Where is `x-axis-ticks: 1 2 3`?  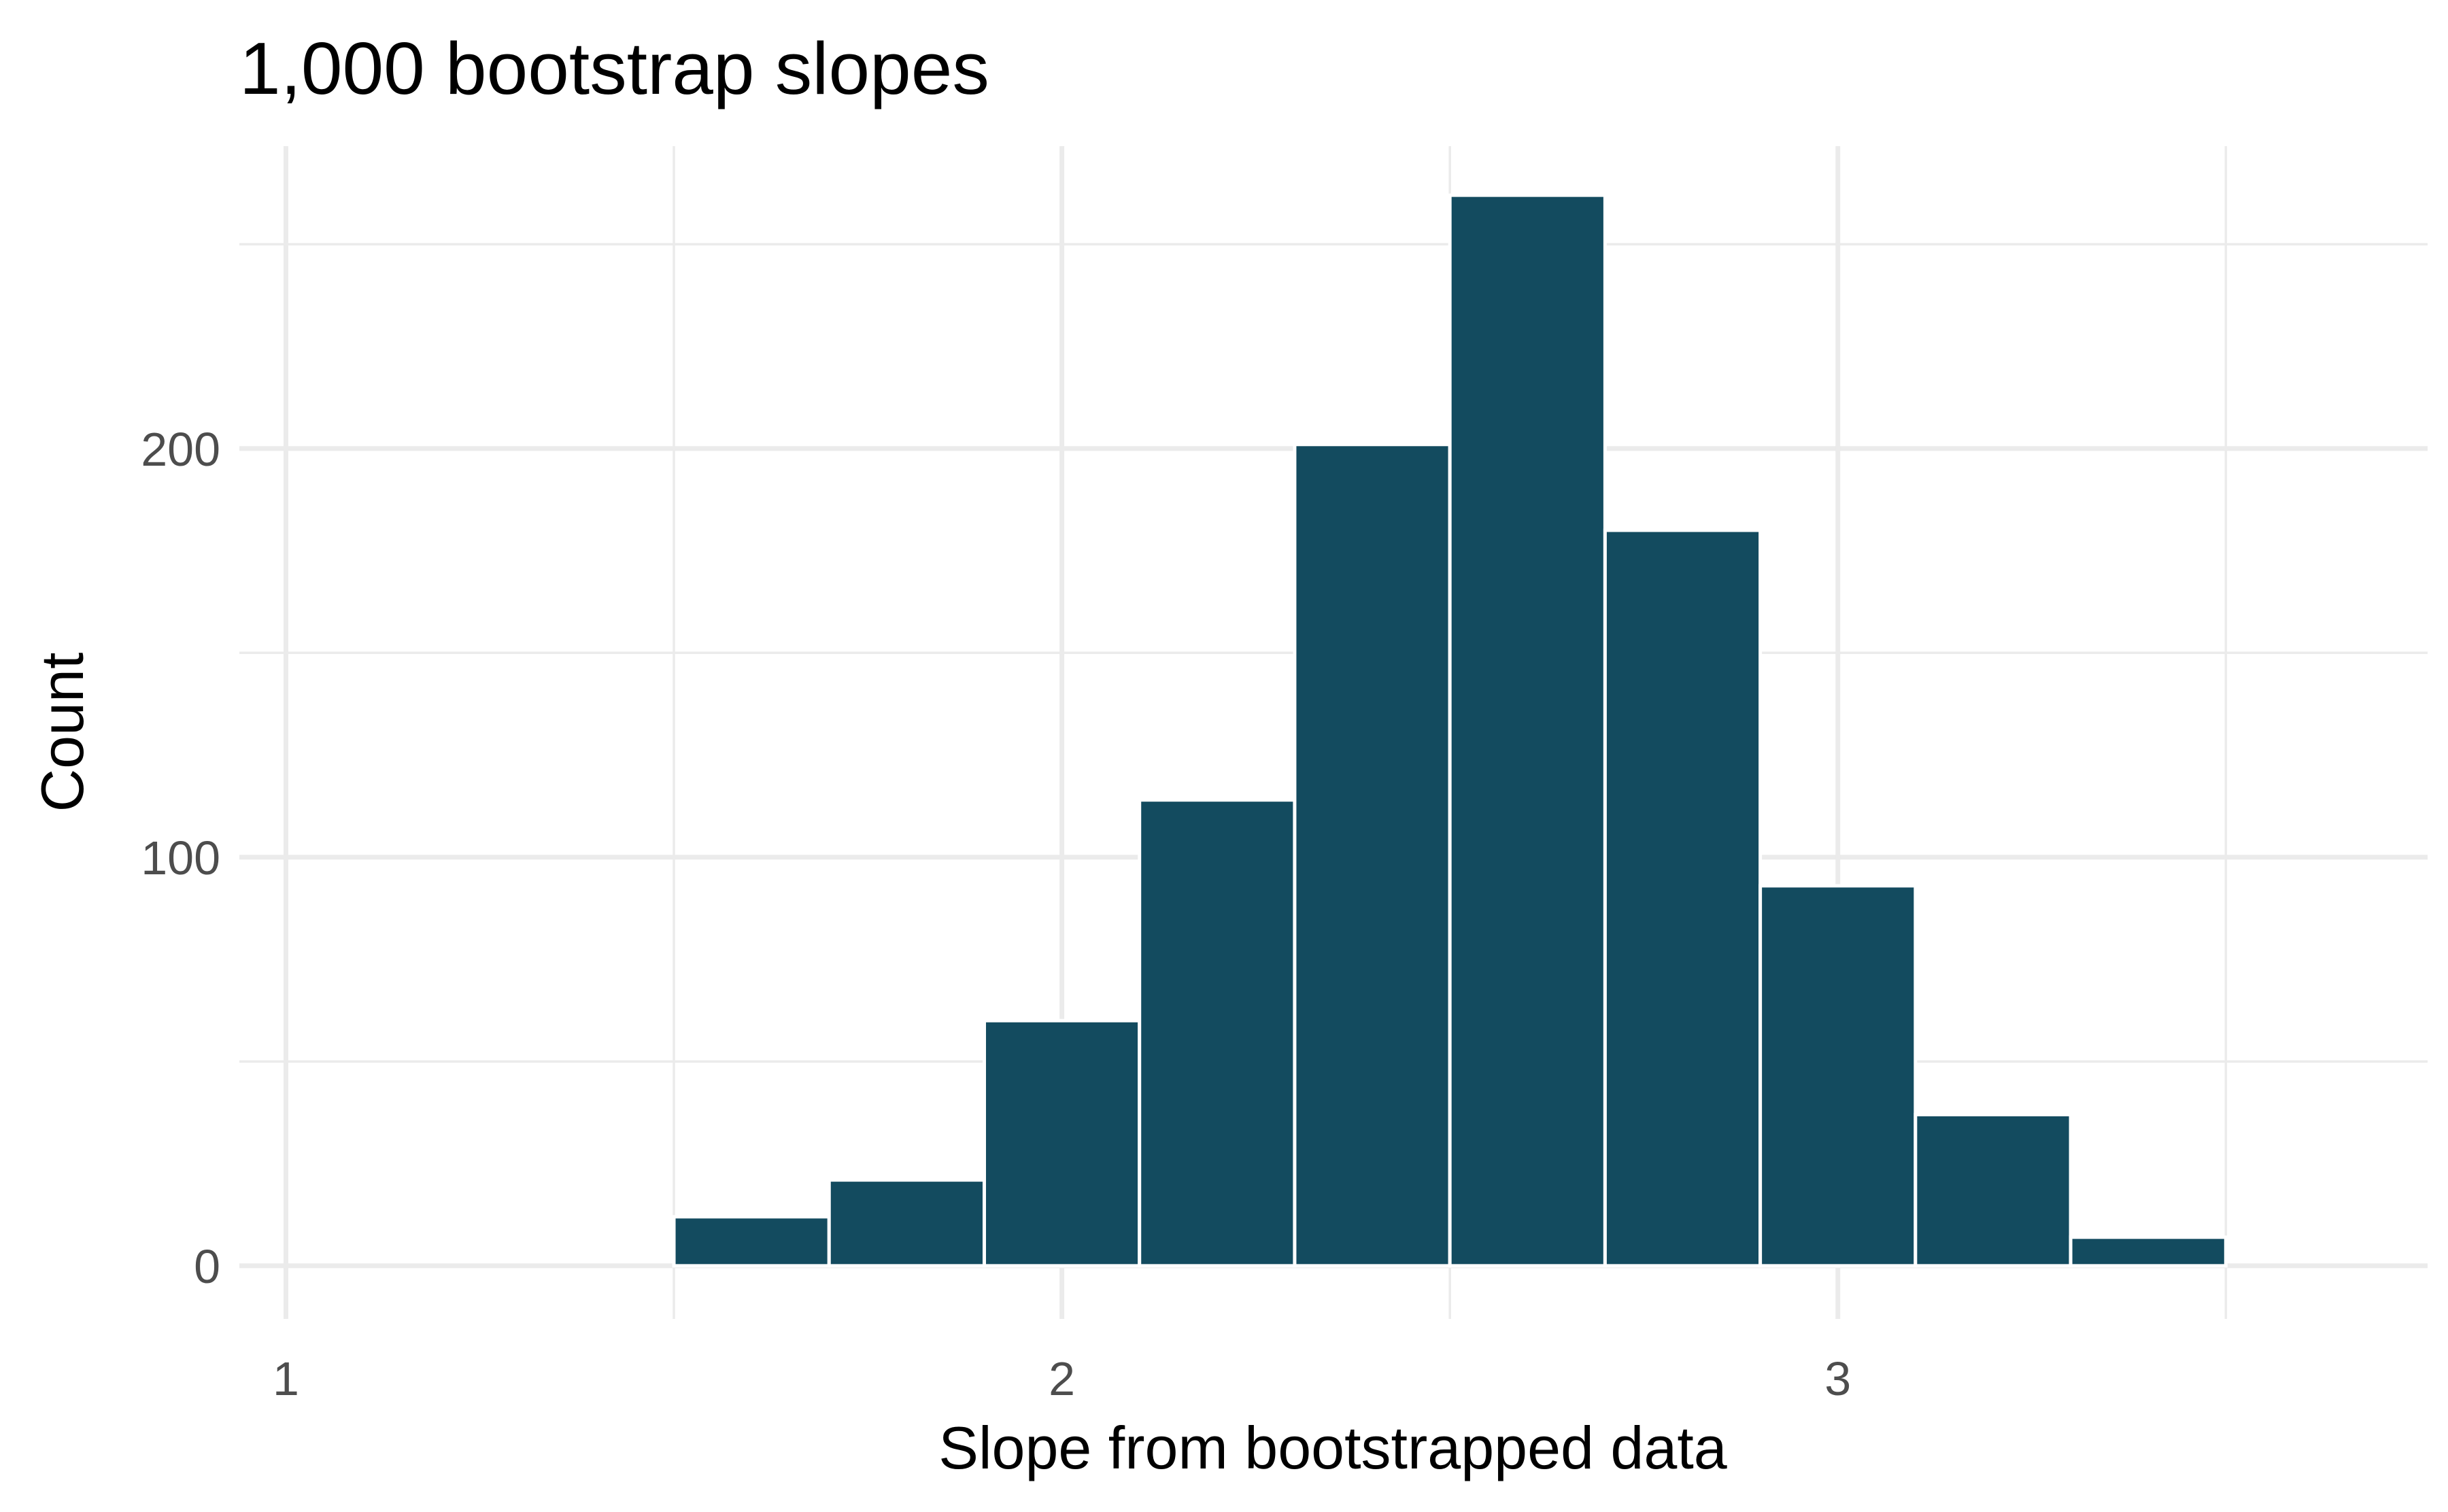
x-axis-ticks: 1 2 3 is located at coordinates (1062, 1378).